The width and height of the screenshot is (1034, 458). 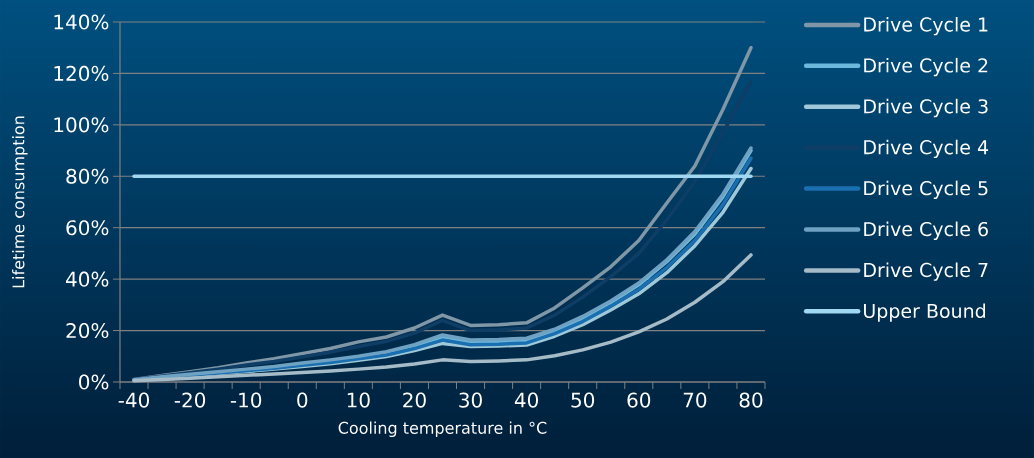 What do you see at coordinates (246, 400) in the screenshot?
I see `x-tick-label: -10` at bounding box center [246, 400].